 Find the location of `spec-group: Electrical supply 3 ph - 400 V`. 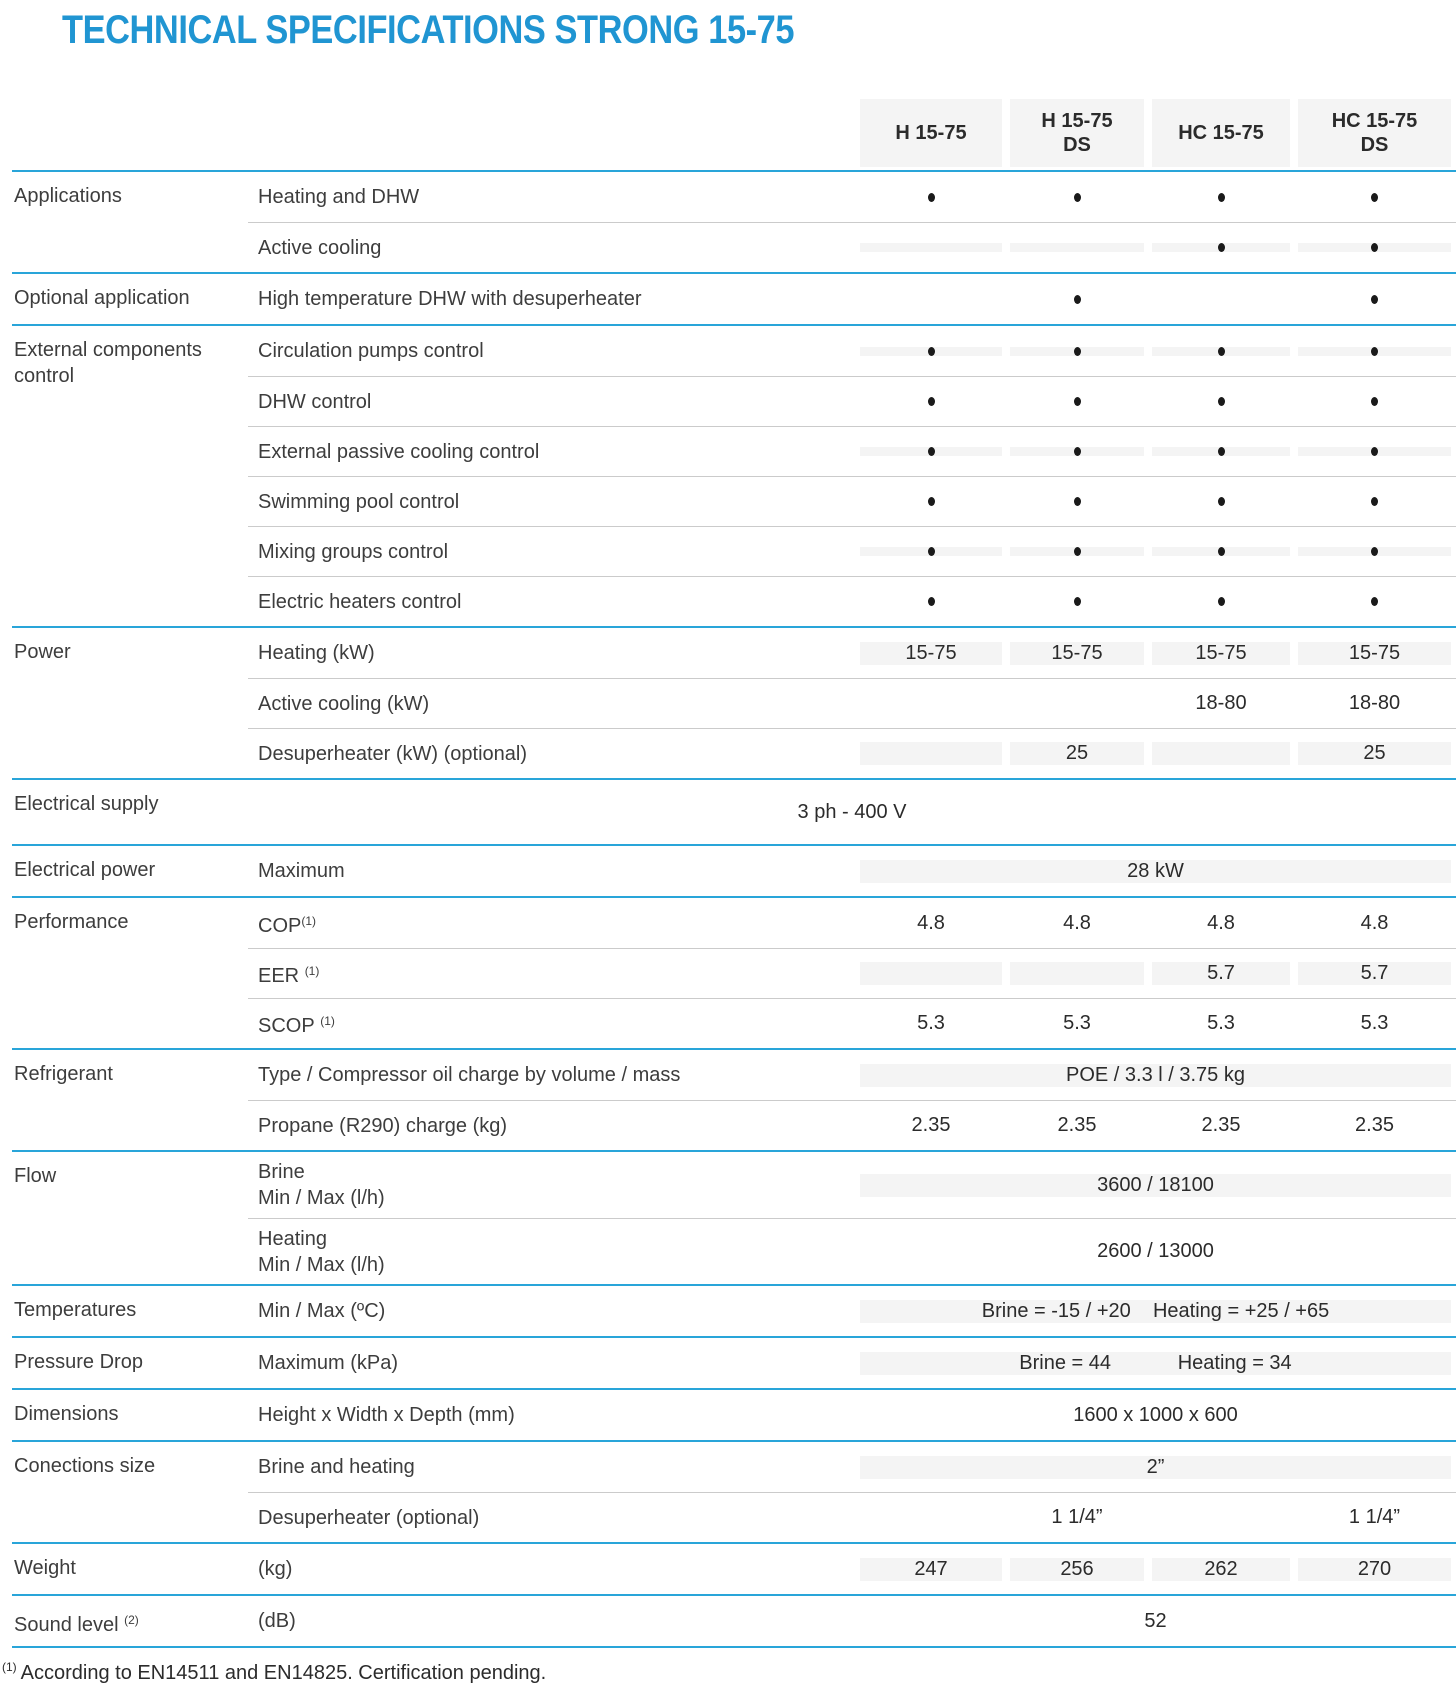

spec-group: Electrical supply 3 ph - 400 V is located at coordinates (734, 811).